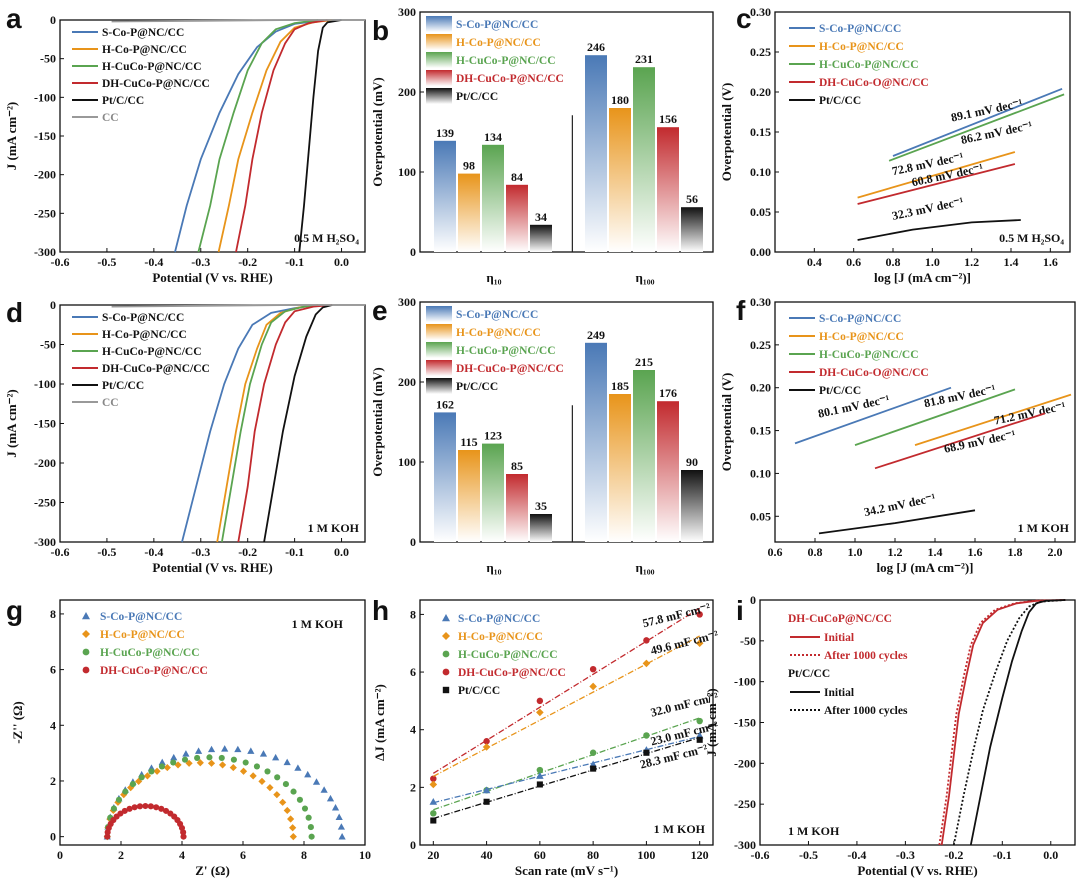 Image resolution: width=1080 pixels, height=892 pixels. Describe the element at coordinates (922, 277) in the screenshot. I see `x-axis-label: log [J (mA cm⁻²)]` at that location.